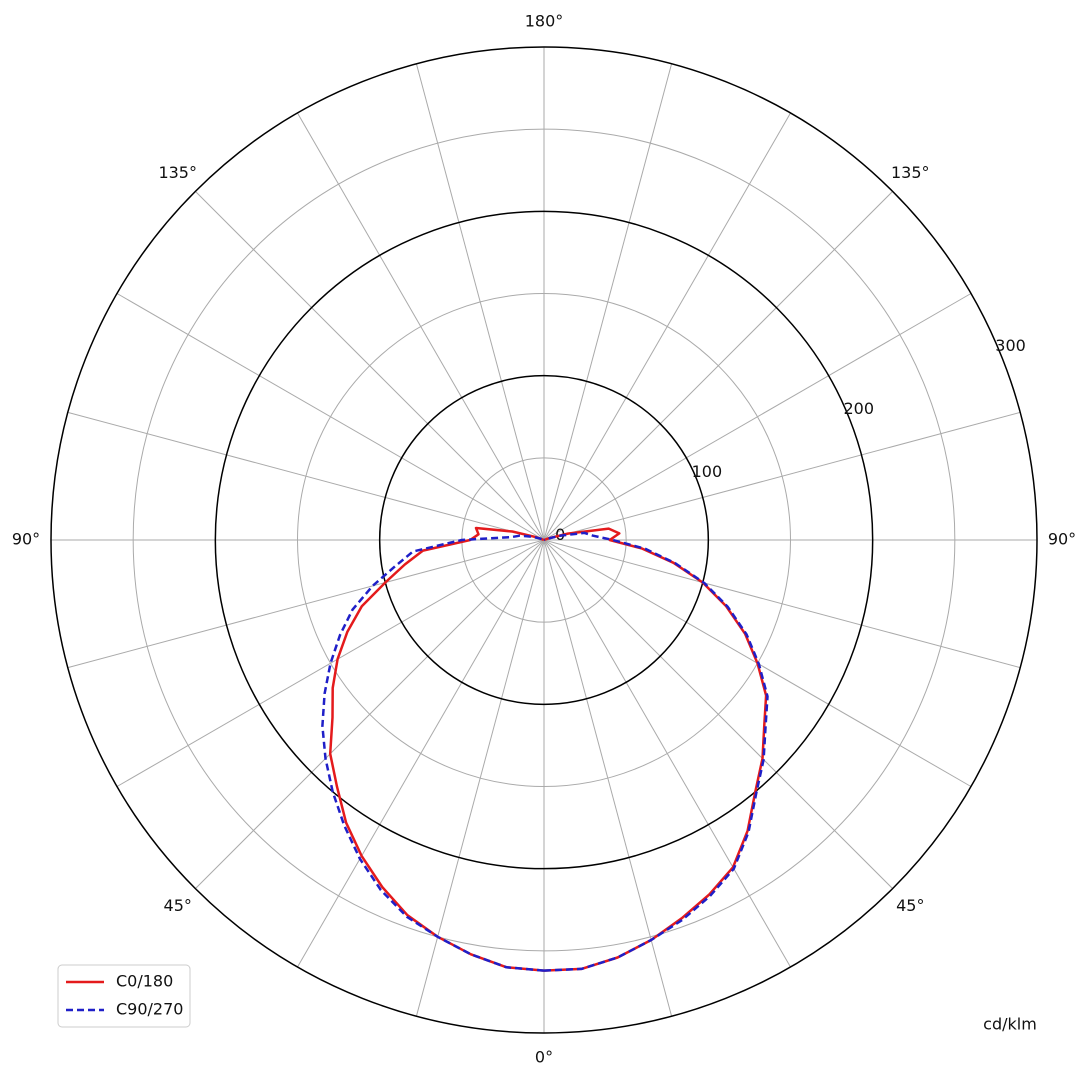  What do you see at coordinates (1010, 345) in the screenshot?
I see `r-tick-label: 300` at bounding box center [1010, 345].